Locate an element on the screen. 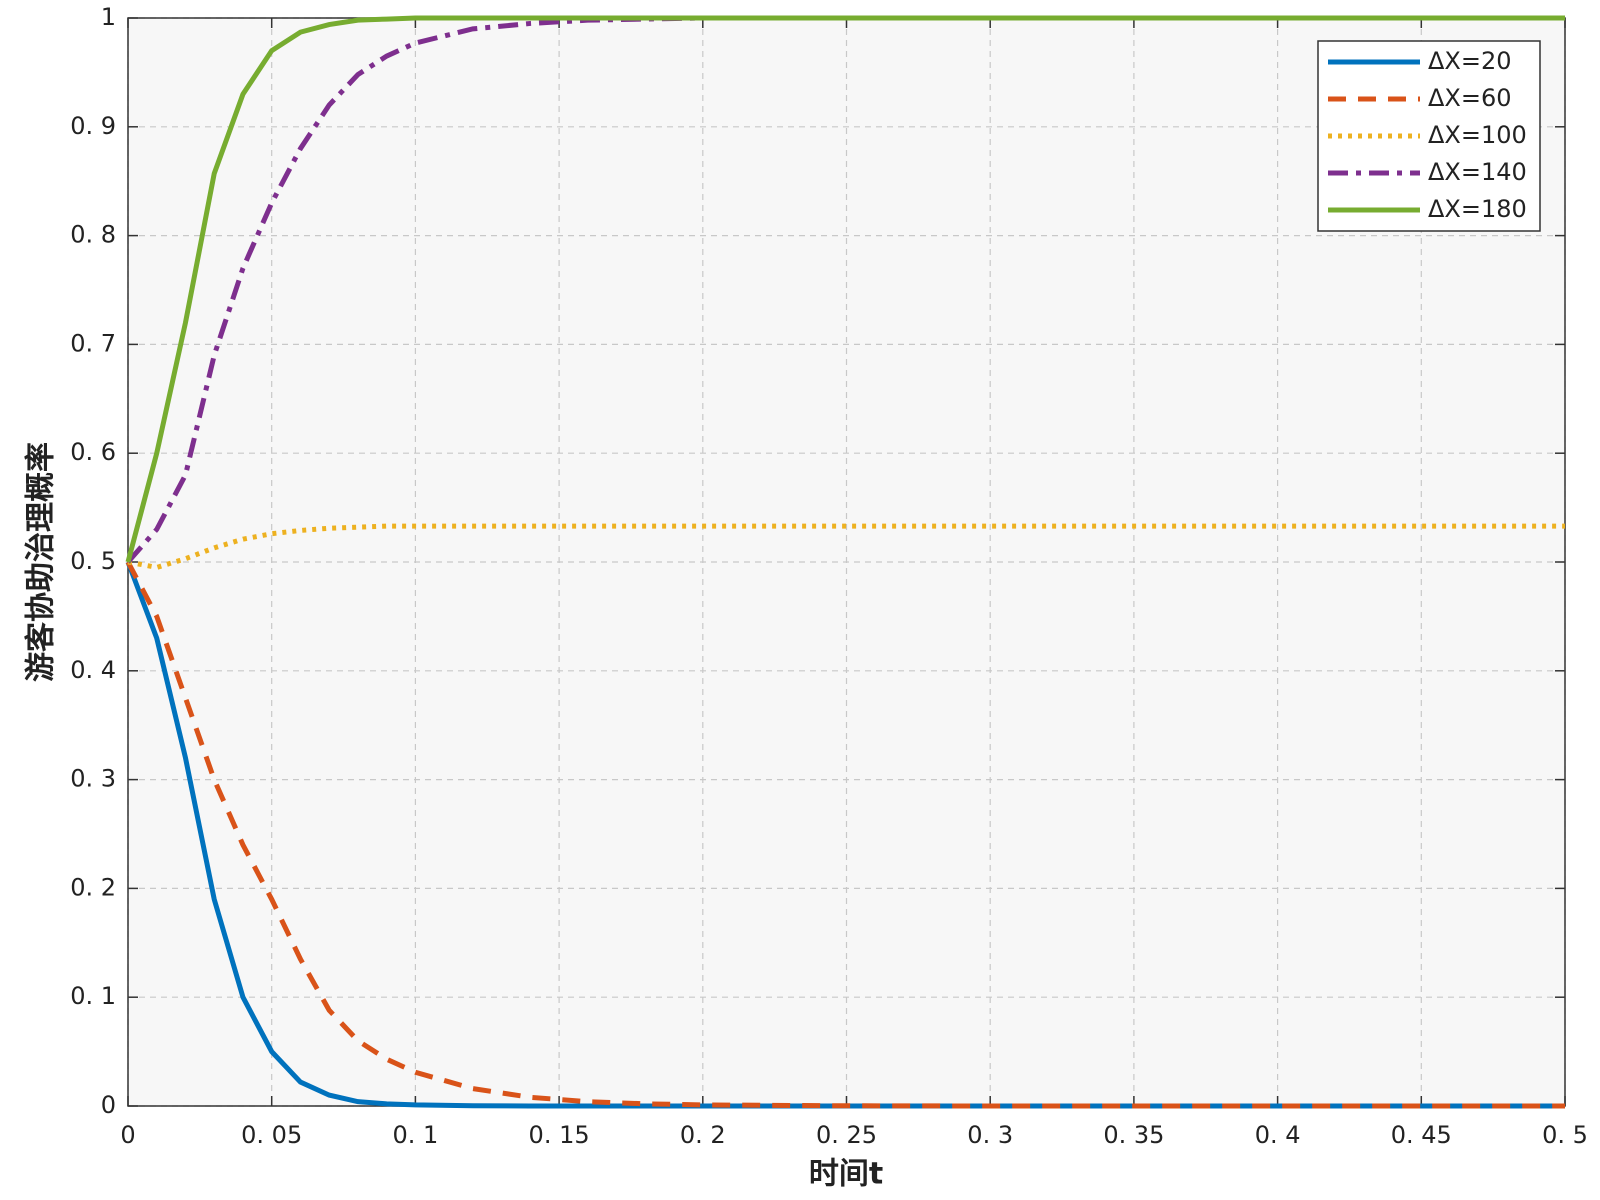 The height and width of the screenshot is (1200, 1600). y-tick-label: 1 is located at coordinates (108, 17).